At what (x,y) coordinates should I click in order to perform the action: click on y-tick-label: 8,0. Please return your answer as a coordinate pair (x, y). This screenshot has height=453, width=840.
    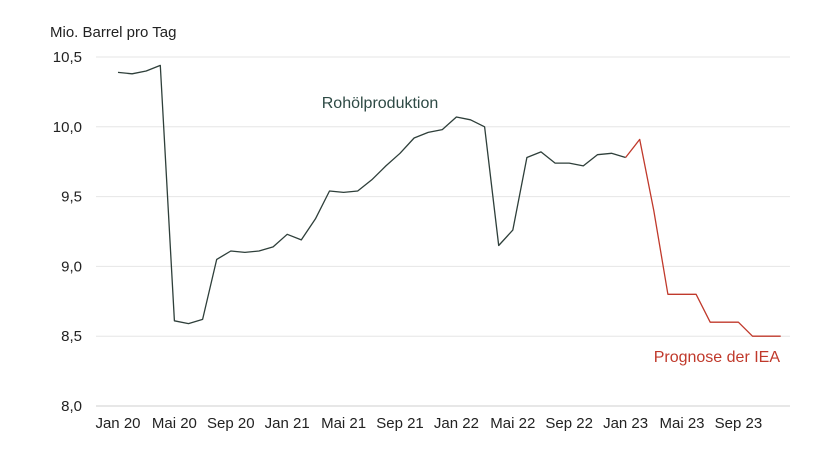
    Looking at the image, I should click on (71, 406).